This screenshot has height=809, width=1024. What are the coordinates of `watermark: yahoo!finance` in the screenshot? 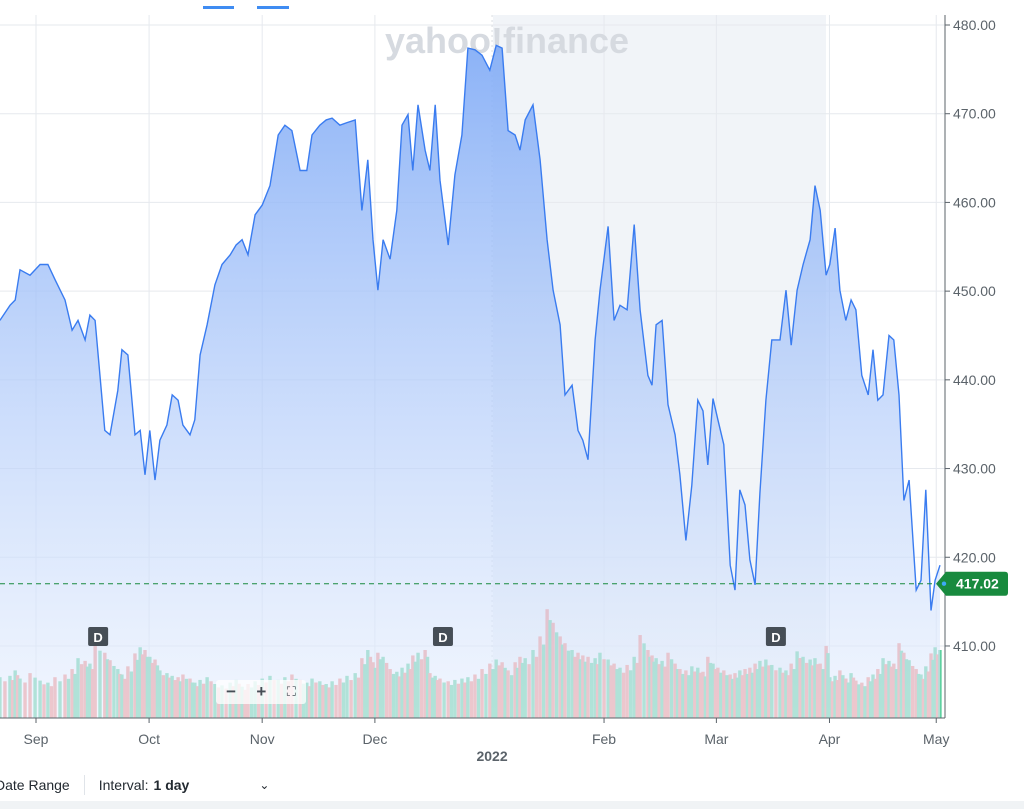 It's located at (507, 40).